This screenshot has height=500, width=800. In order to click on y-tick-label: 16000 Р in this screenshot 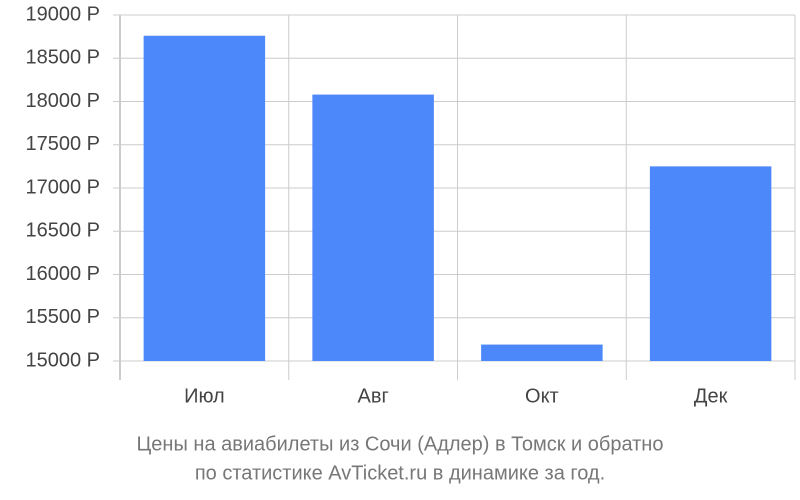, I will do `click(62, 274)`.